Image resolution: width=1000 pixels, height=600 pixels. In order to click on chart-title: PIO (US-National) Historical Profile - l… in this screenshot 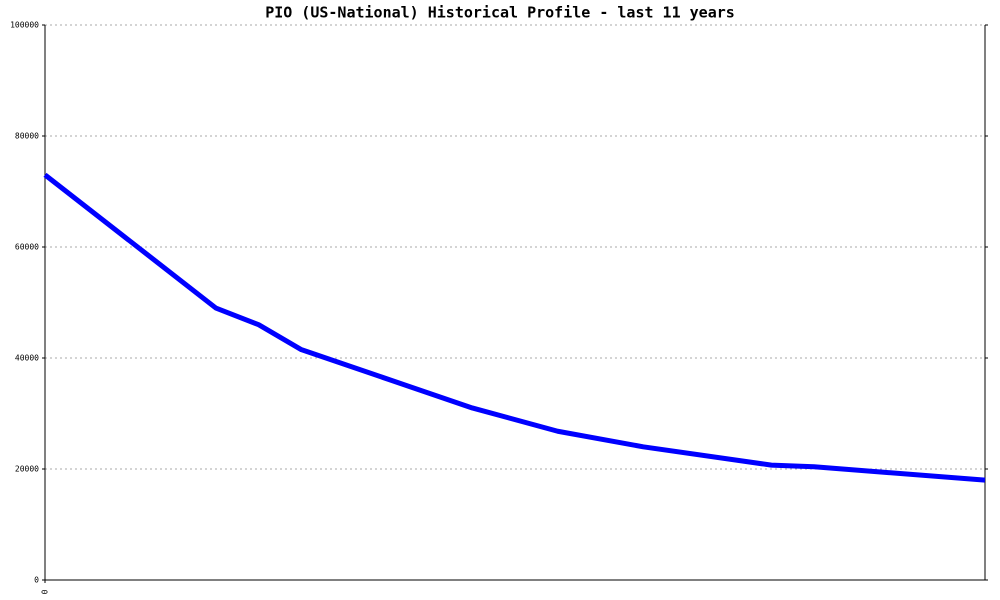, I will do `click(500, 13)`.